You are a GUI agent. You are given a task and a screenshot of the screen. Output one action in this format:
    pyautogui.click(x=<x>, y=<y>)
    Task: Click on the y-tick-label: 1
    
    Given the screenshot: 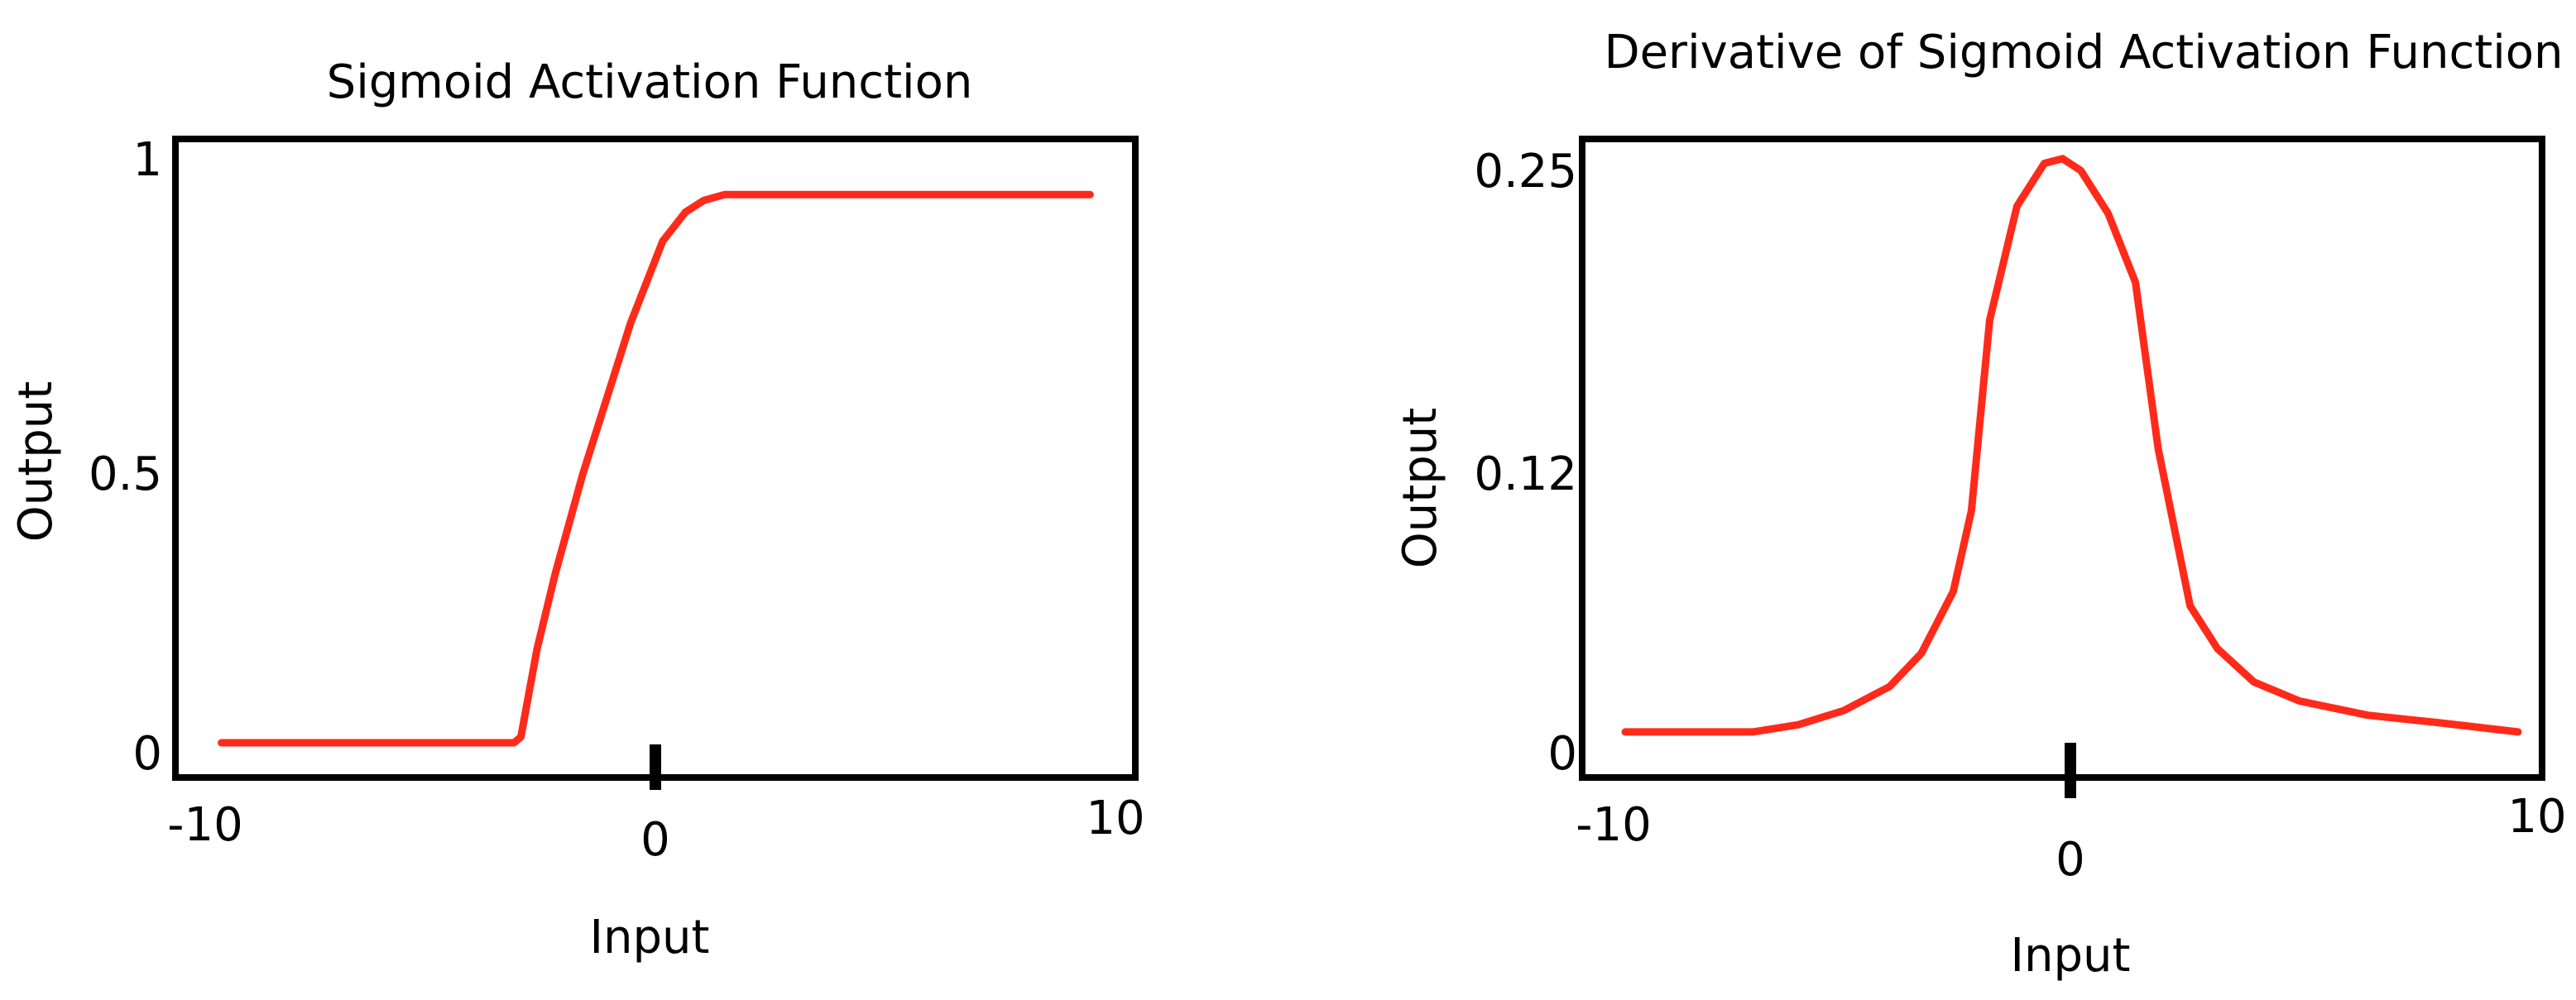 What is the action you would take?
    pyautogui.click(x=147, y=160)
    